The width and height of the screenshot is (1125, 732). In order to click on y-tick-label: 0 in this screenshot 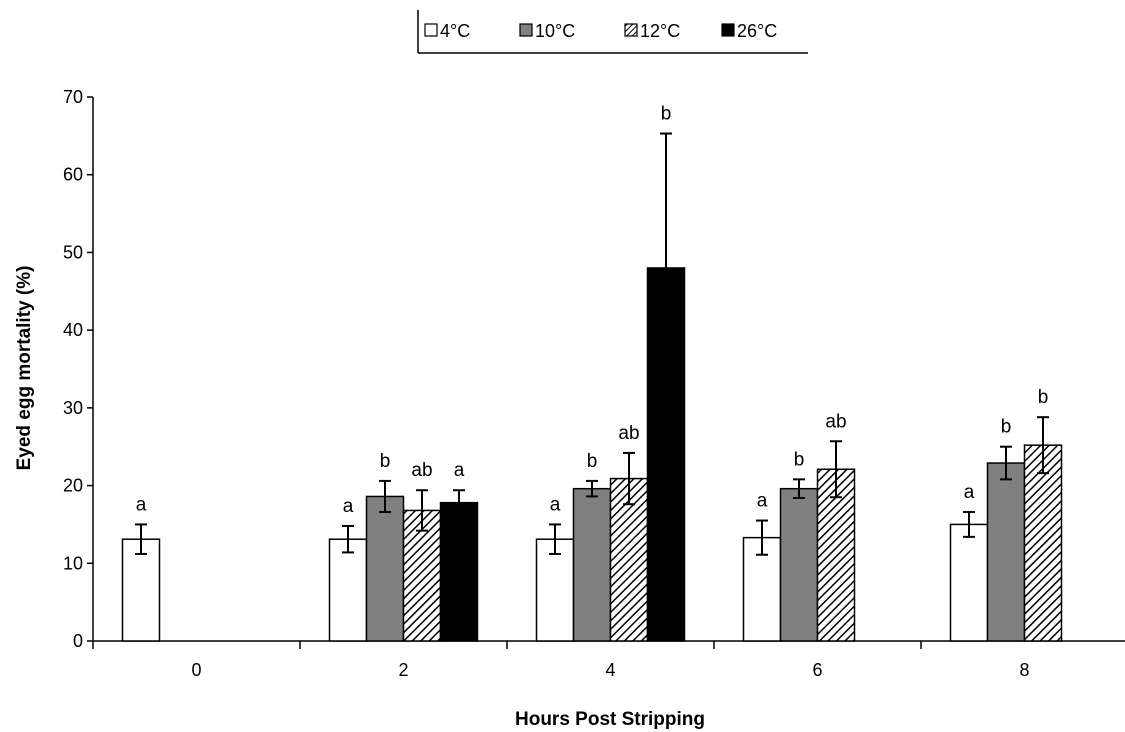, I will do `click(78, 641)`.